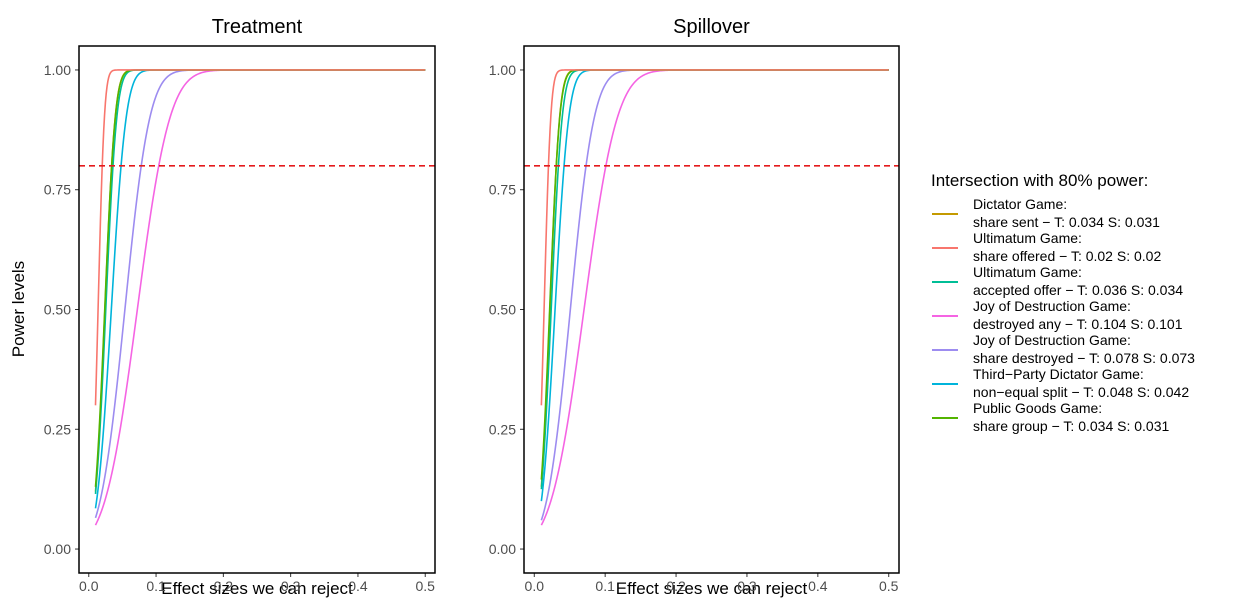 The image size is (1243, 598). Describe the element at coordinates (1037, 408) in the screenshot. I see `legend-label-line1: Public Goods Game:` at that location.